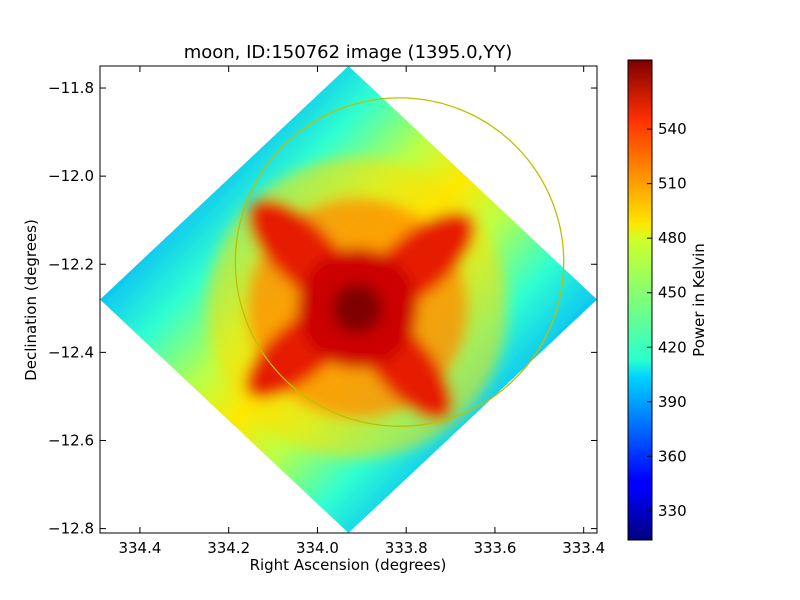 This screenshot has height=600, width=800. What do you see at coordinates (406, 548) in the screenshot?
I see `x-tick-label: 333.8` at bounding box center [406, 548].